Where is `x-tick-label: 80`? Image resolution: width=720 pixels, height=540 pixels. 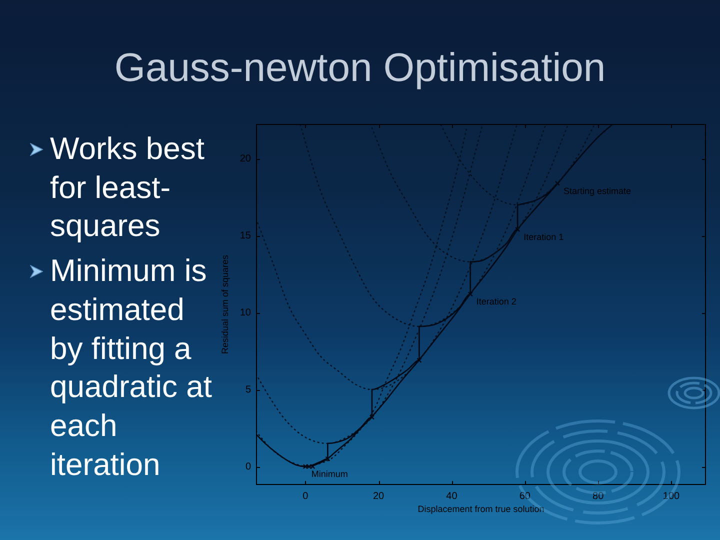 x-tick-label: 80 is located at coordinates (598, 496).